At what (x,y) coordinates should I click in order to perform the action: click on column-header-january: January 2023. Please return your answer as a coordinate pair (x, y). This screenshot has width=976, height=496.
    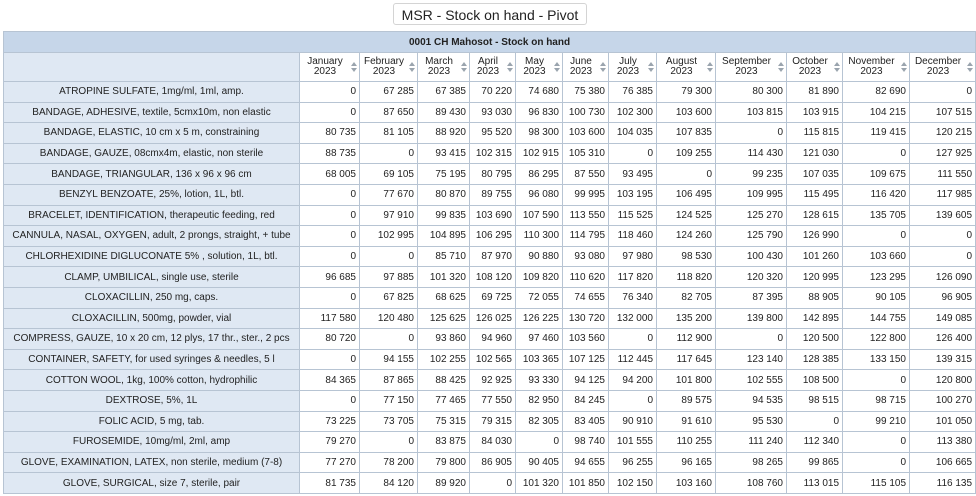
    Looking at the image, I should click on (329, 67).